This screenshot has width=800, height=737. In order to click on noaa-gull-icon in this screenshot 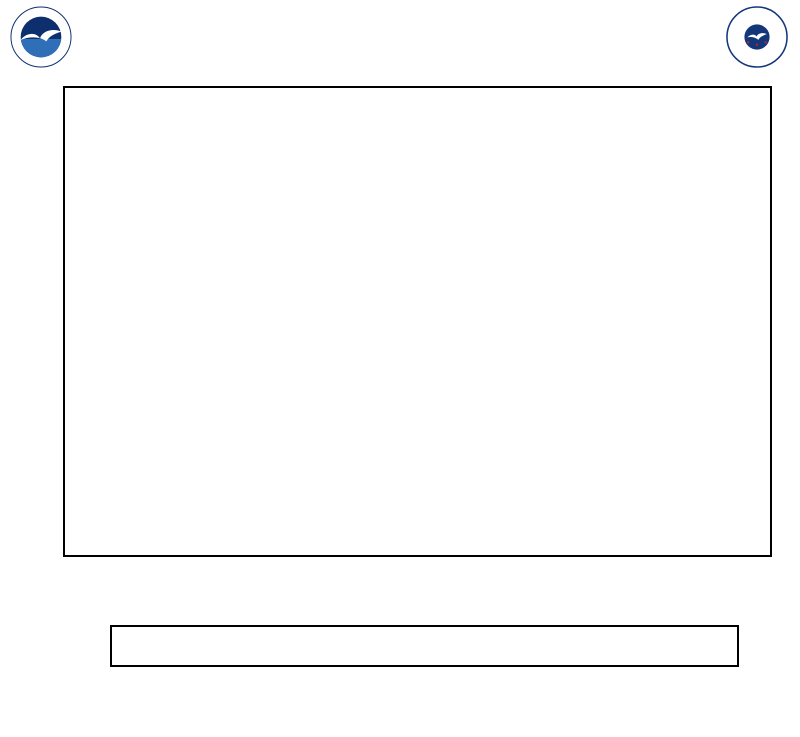, I will do `click(41, 36)`.